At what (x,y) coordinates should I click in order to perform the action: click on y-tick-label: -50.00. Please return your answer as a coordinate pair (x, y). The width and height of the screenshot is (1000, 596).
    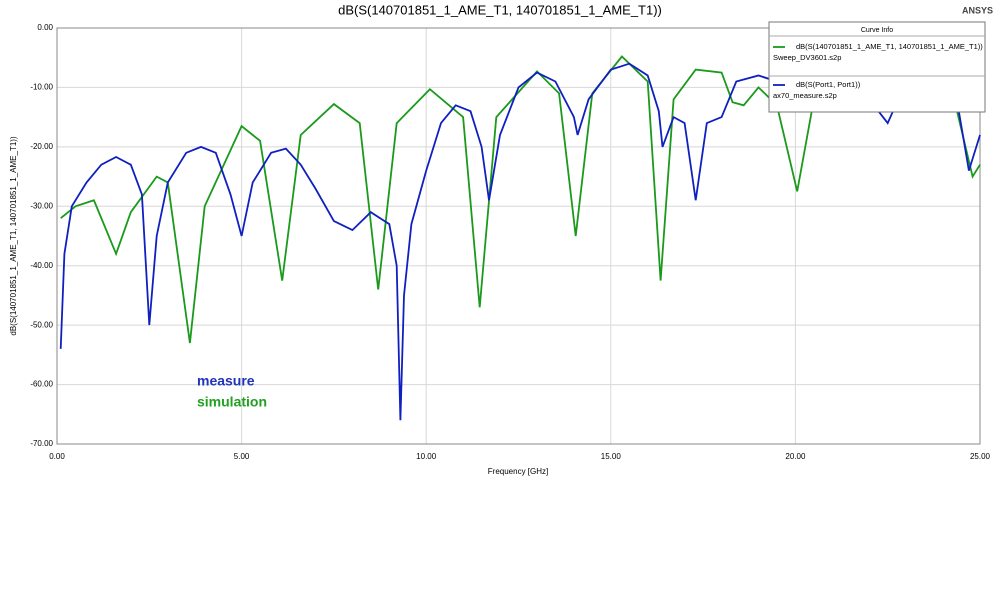
    Looking at the image, I should click on (41, 324).